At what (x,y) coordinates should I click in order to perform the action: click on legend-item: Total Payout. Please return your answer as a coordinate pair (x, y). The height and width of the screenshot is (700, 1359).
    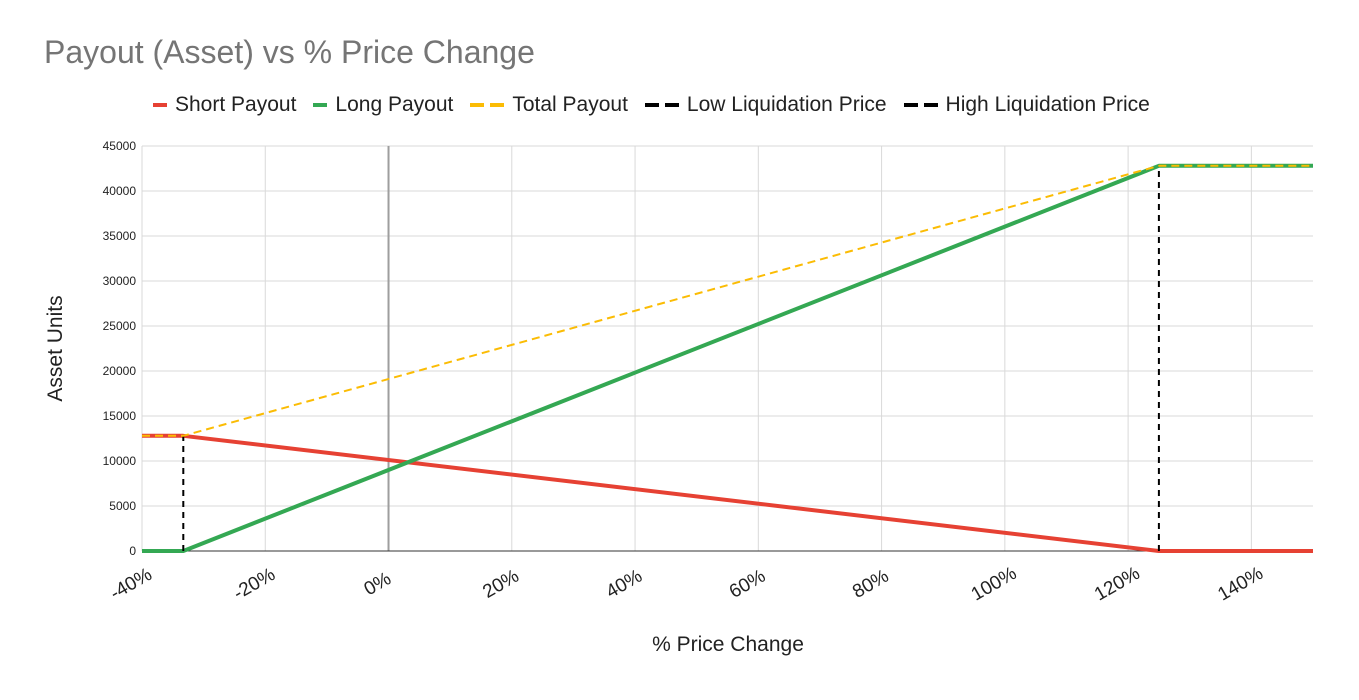
    Looking at the image, I should click on (548, 105).